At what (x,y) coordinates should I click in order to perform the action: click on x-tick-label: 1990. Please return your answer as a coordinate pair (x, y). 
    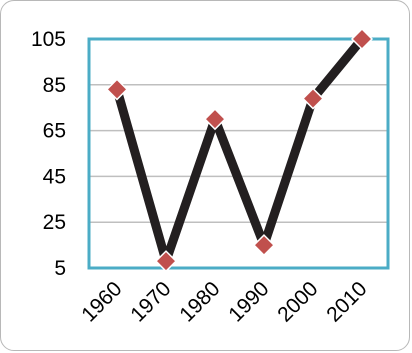
    Looking at the image, I should click on (248, 301).